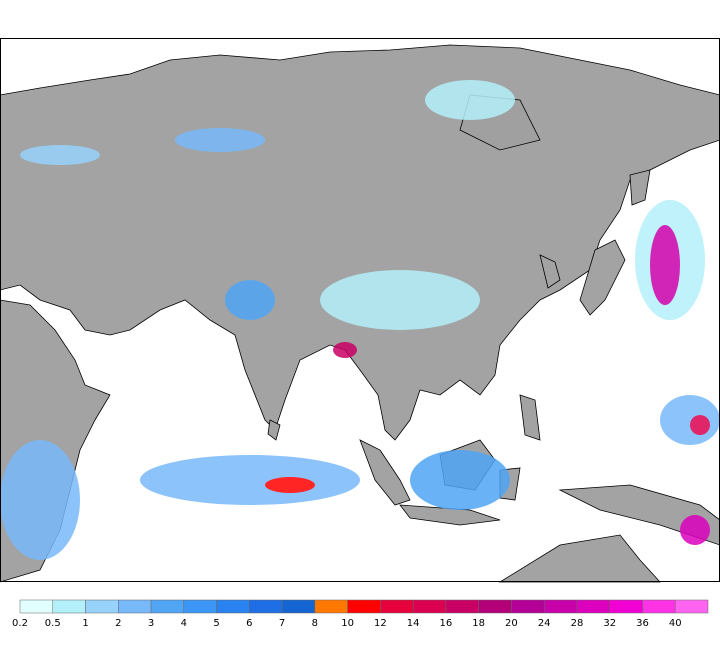  I want to click on colorbar-label: 32, so click(609, 623).